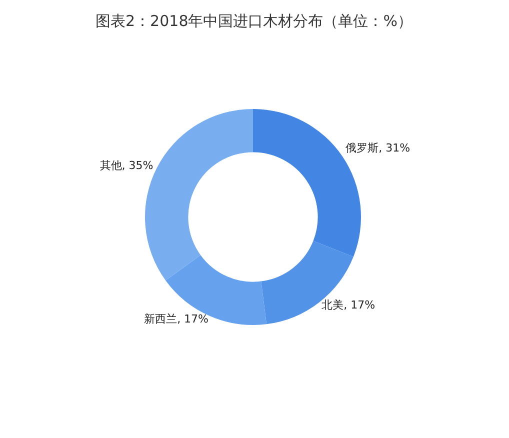 Image resolution: width=509 pixels, height=438 pixels. I want to click on slice-label: 俄罗斯, 31%, so click(378, 147).